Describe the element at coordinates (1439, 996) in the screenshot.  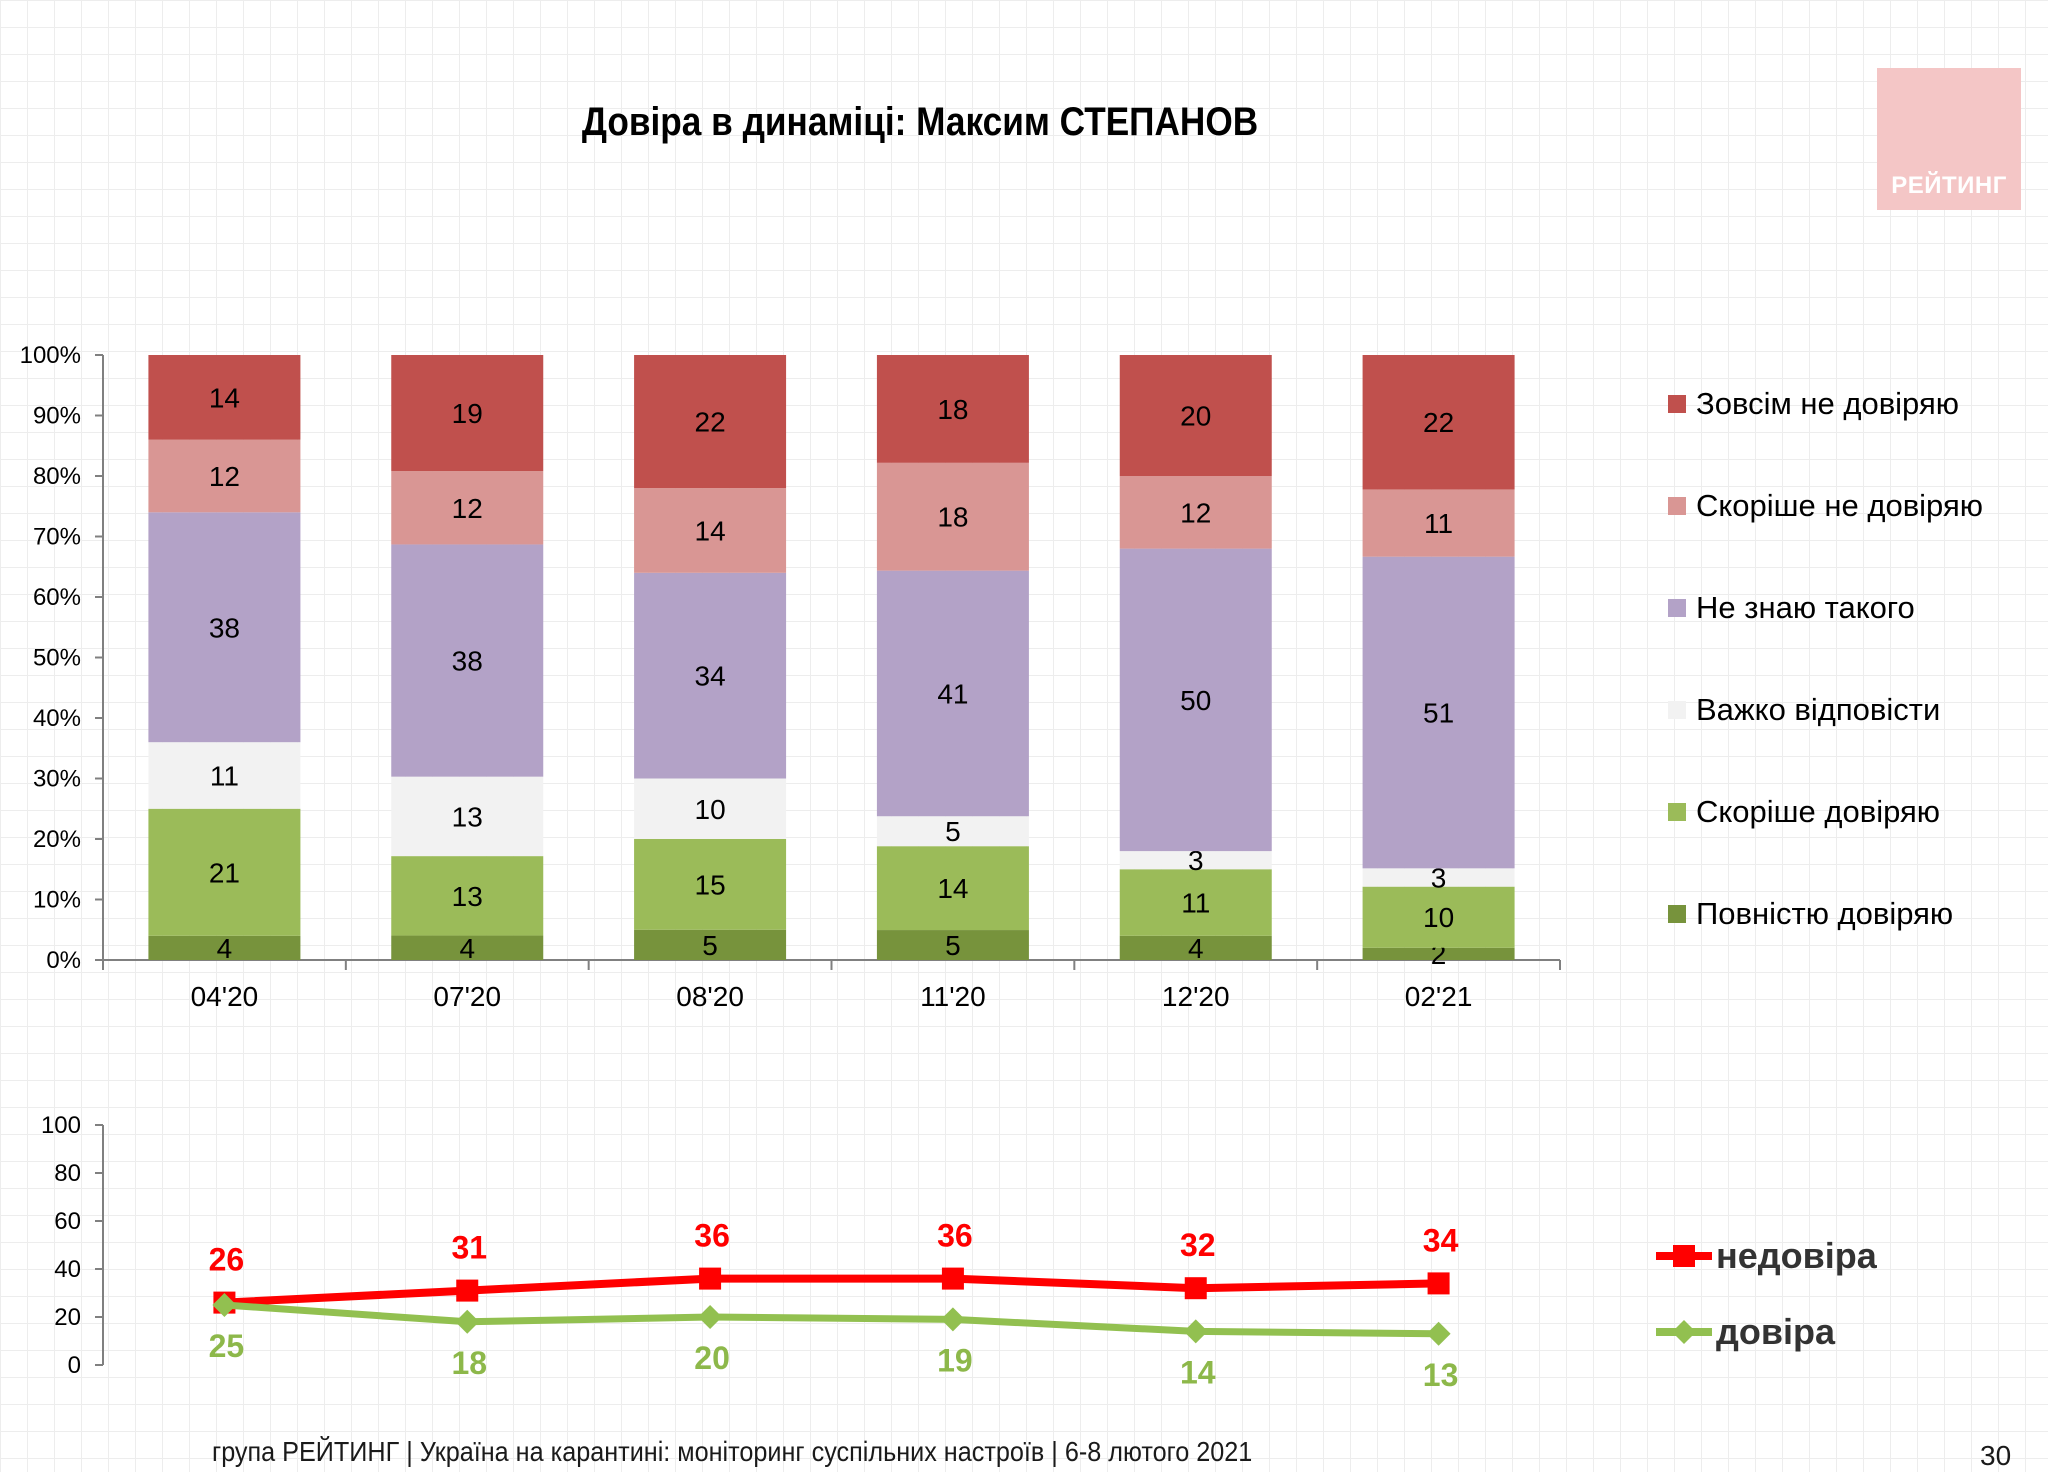
I see `x-tick-label: 02'21` at that location.